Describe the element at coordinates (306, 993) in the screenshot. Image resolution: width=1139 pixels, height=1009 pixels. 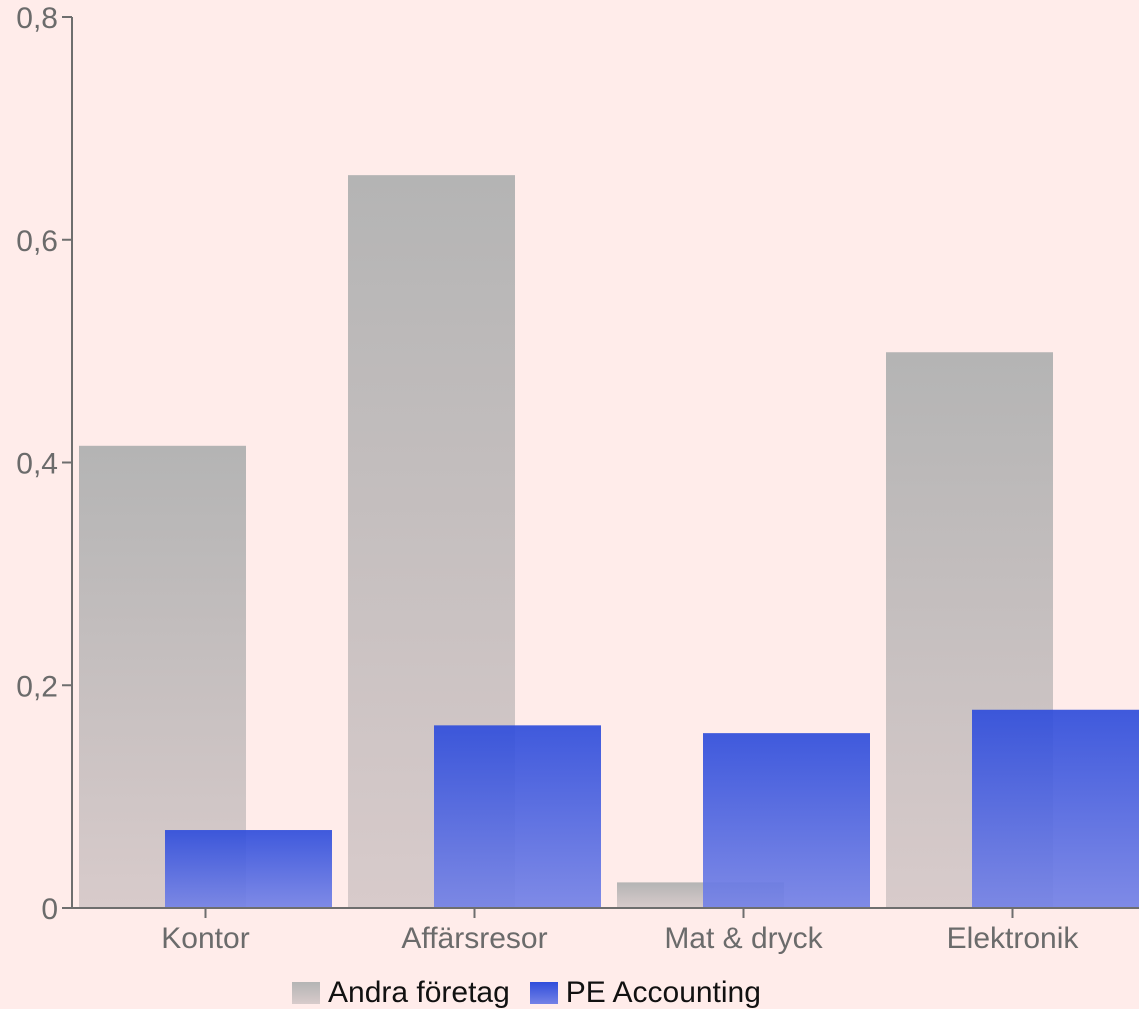
I see `legend-swatch-andra-foretag` at that location.